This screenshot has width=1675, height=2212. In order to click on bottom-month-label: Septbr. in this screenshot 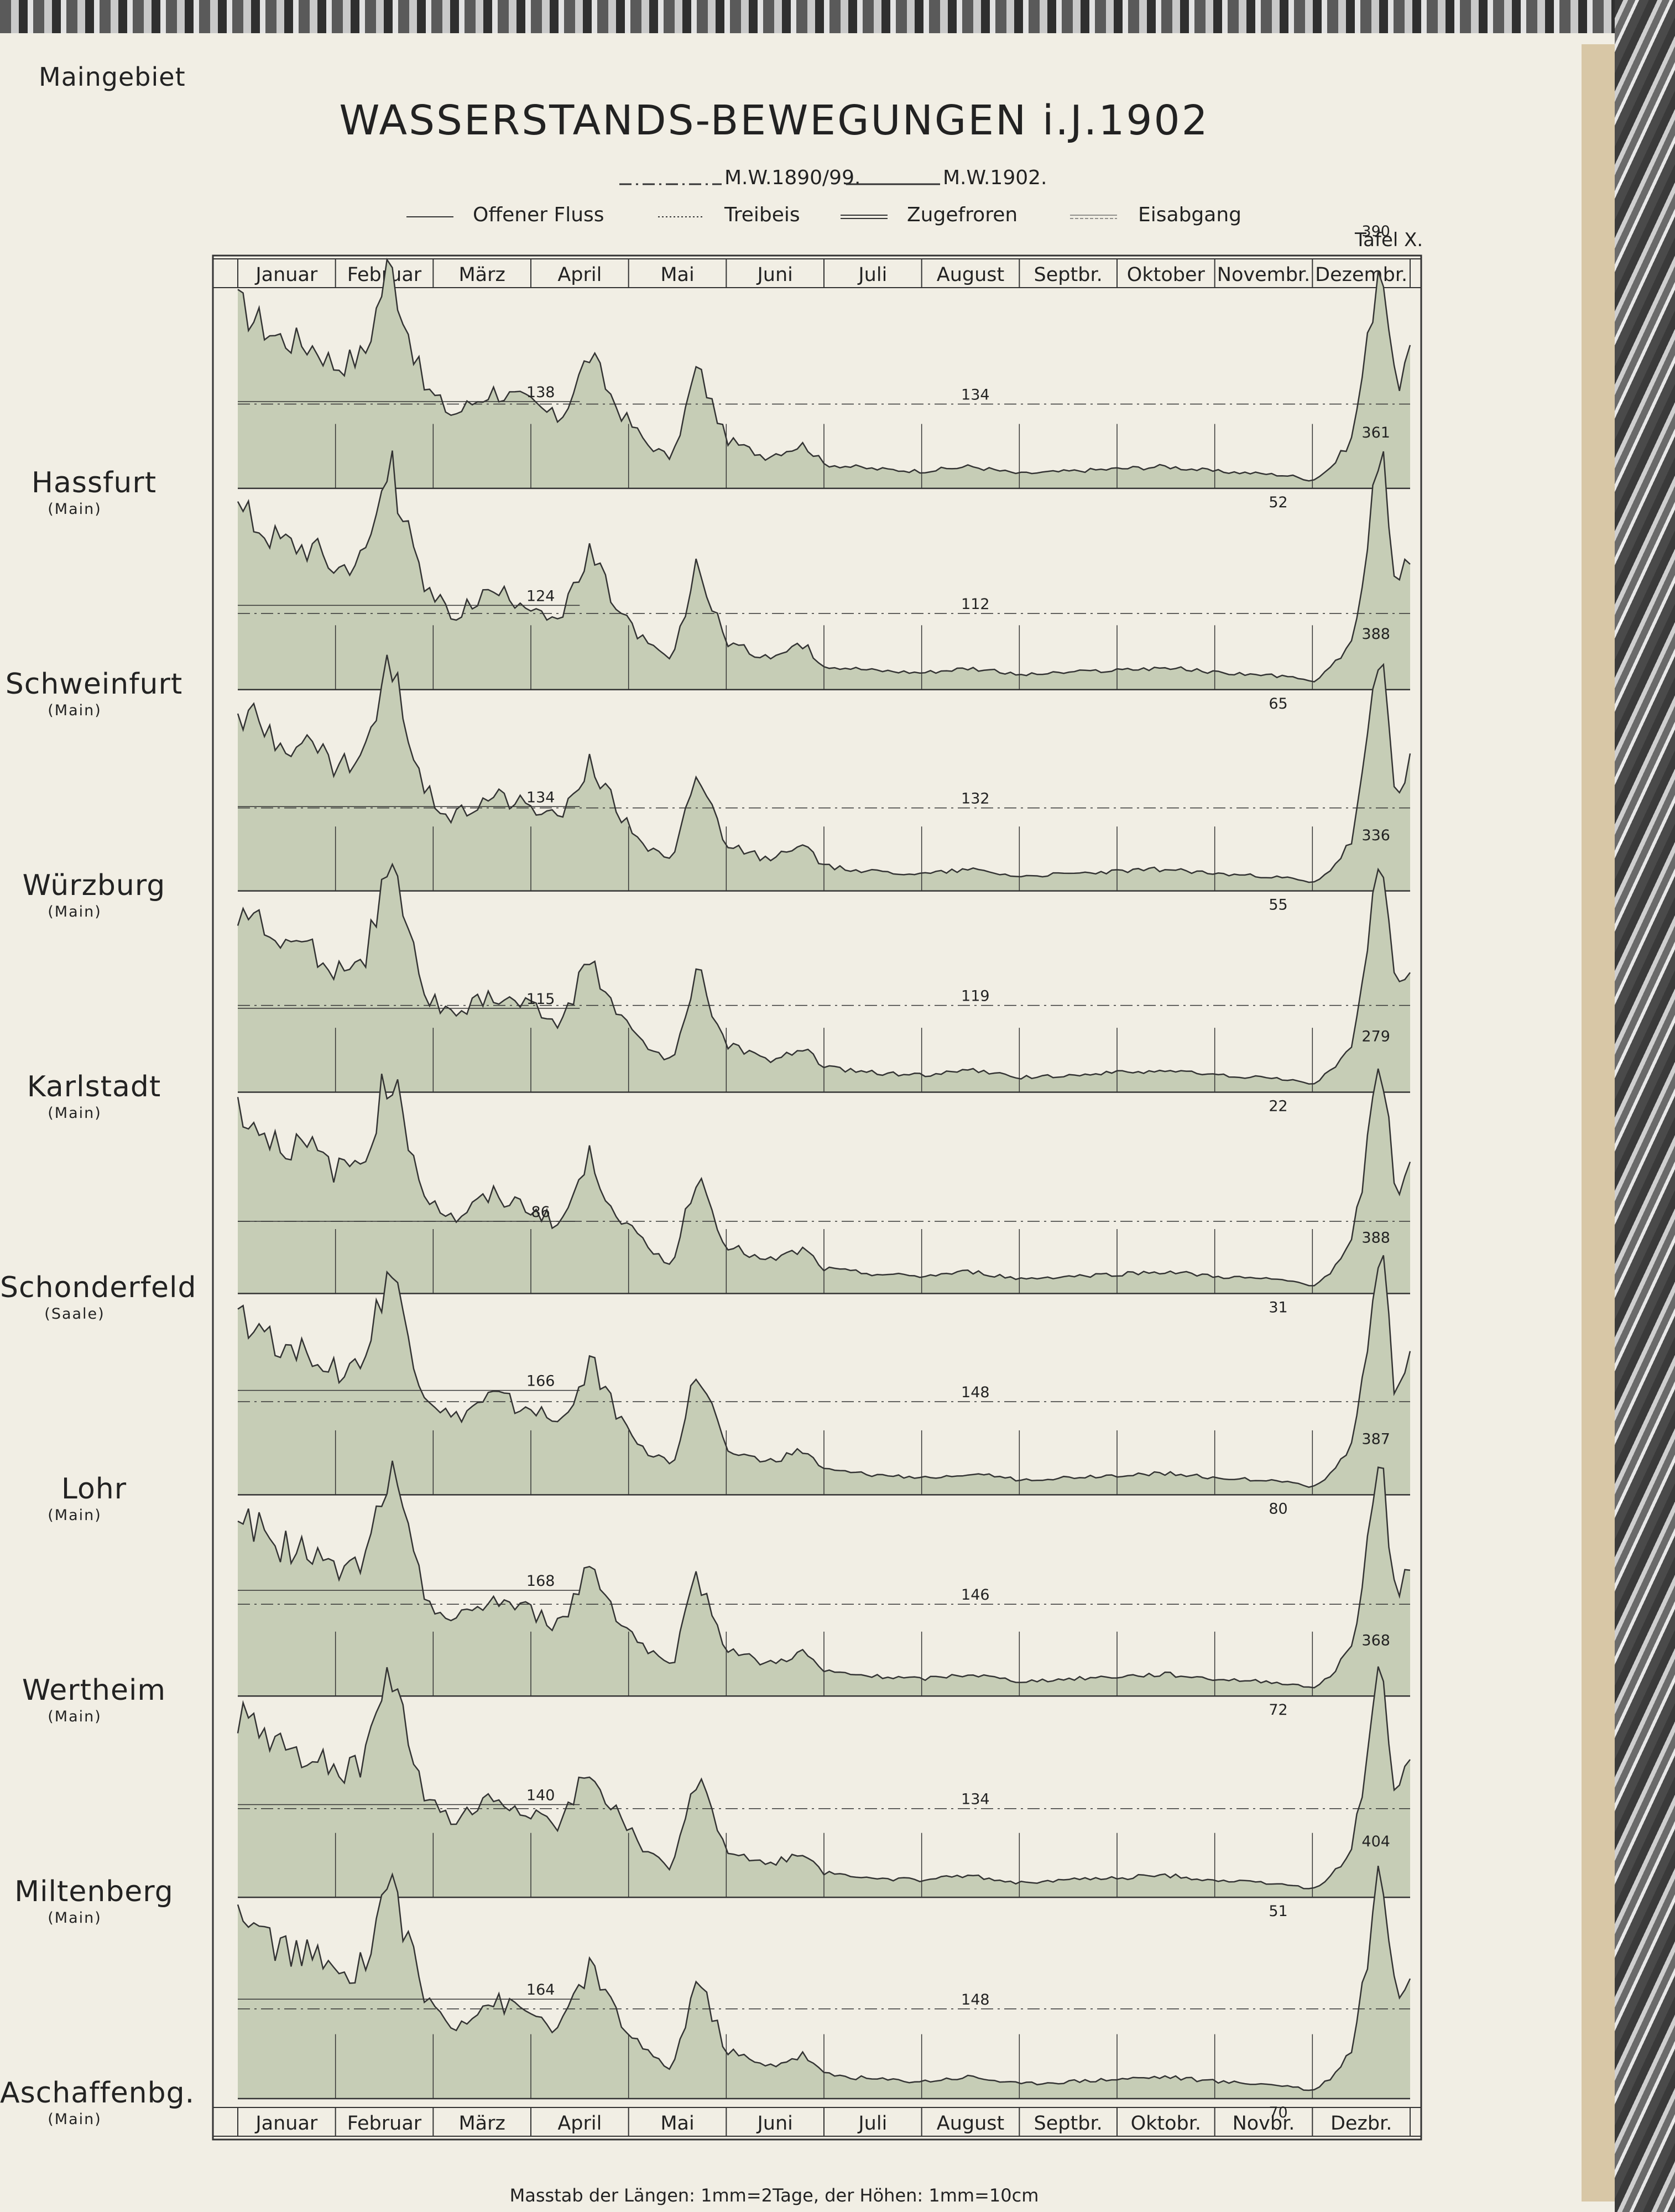, I will do `click(1068, 2123)`.